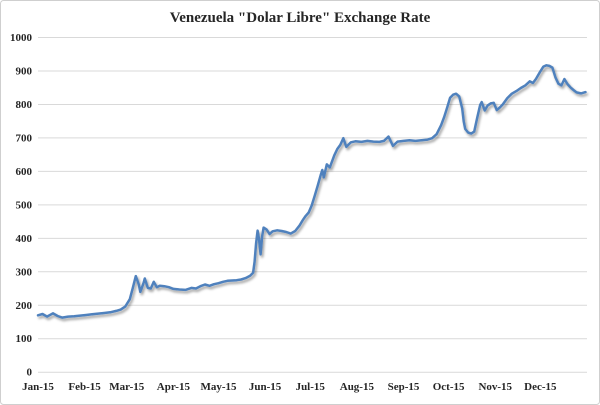  What do you see at coordinates (449, 387) in the screenshot?
I see `x-tick-label: Oct-15` at bounding box center [449, 387].